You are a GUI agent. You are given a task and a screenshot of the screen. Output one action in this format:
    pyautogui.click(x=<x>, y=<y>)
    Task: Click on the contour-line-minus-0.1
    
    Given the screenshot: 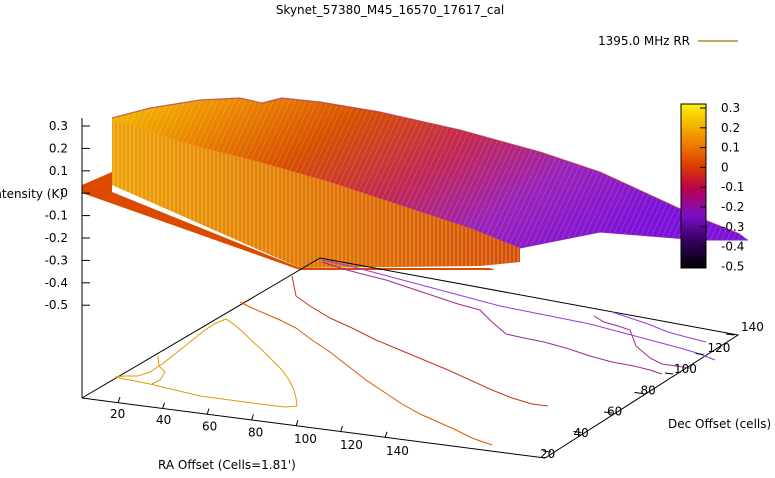 What is the action you would take?
    pyautogui.click(x=492, y=318)
    